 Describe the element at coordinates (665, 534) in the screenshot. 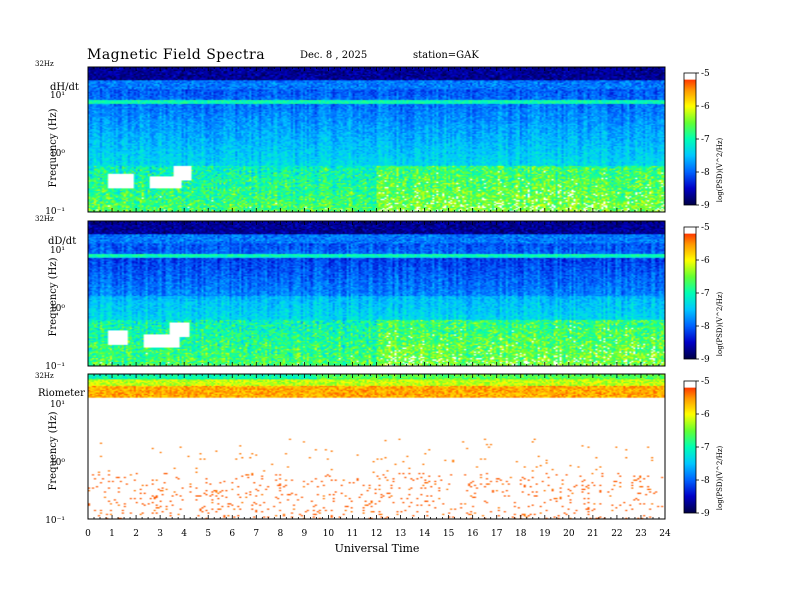

I see `time-tick-label: 24` at that location.